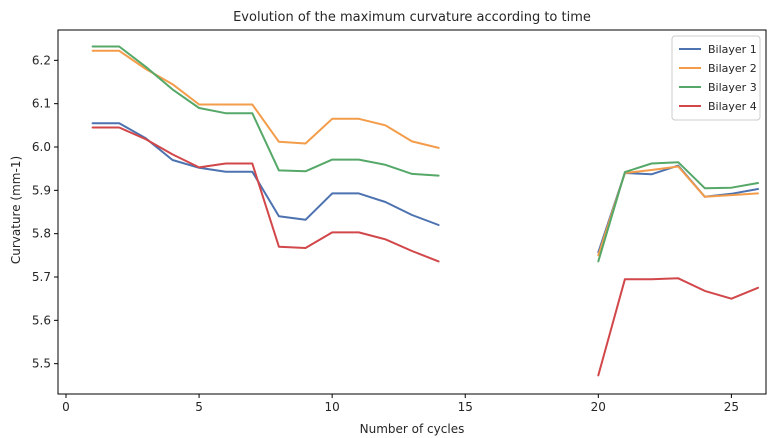  I want to click on x-tick-label: 0, so click(66, 407).